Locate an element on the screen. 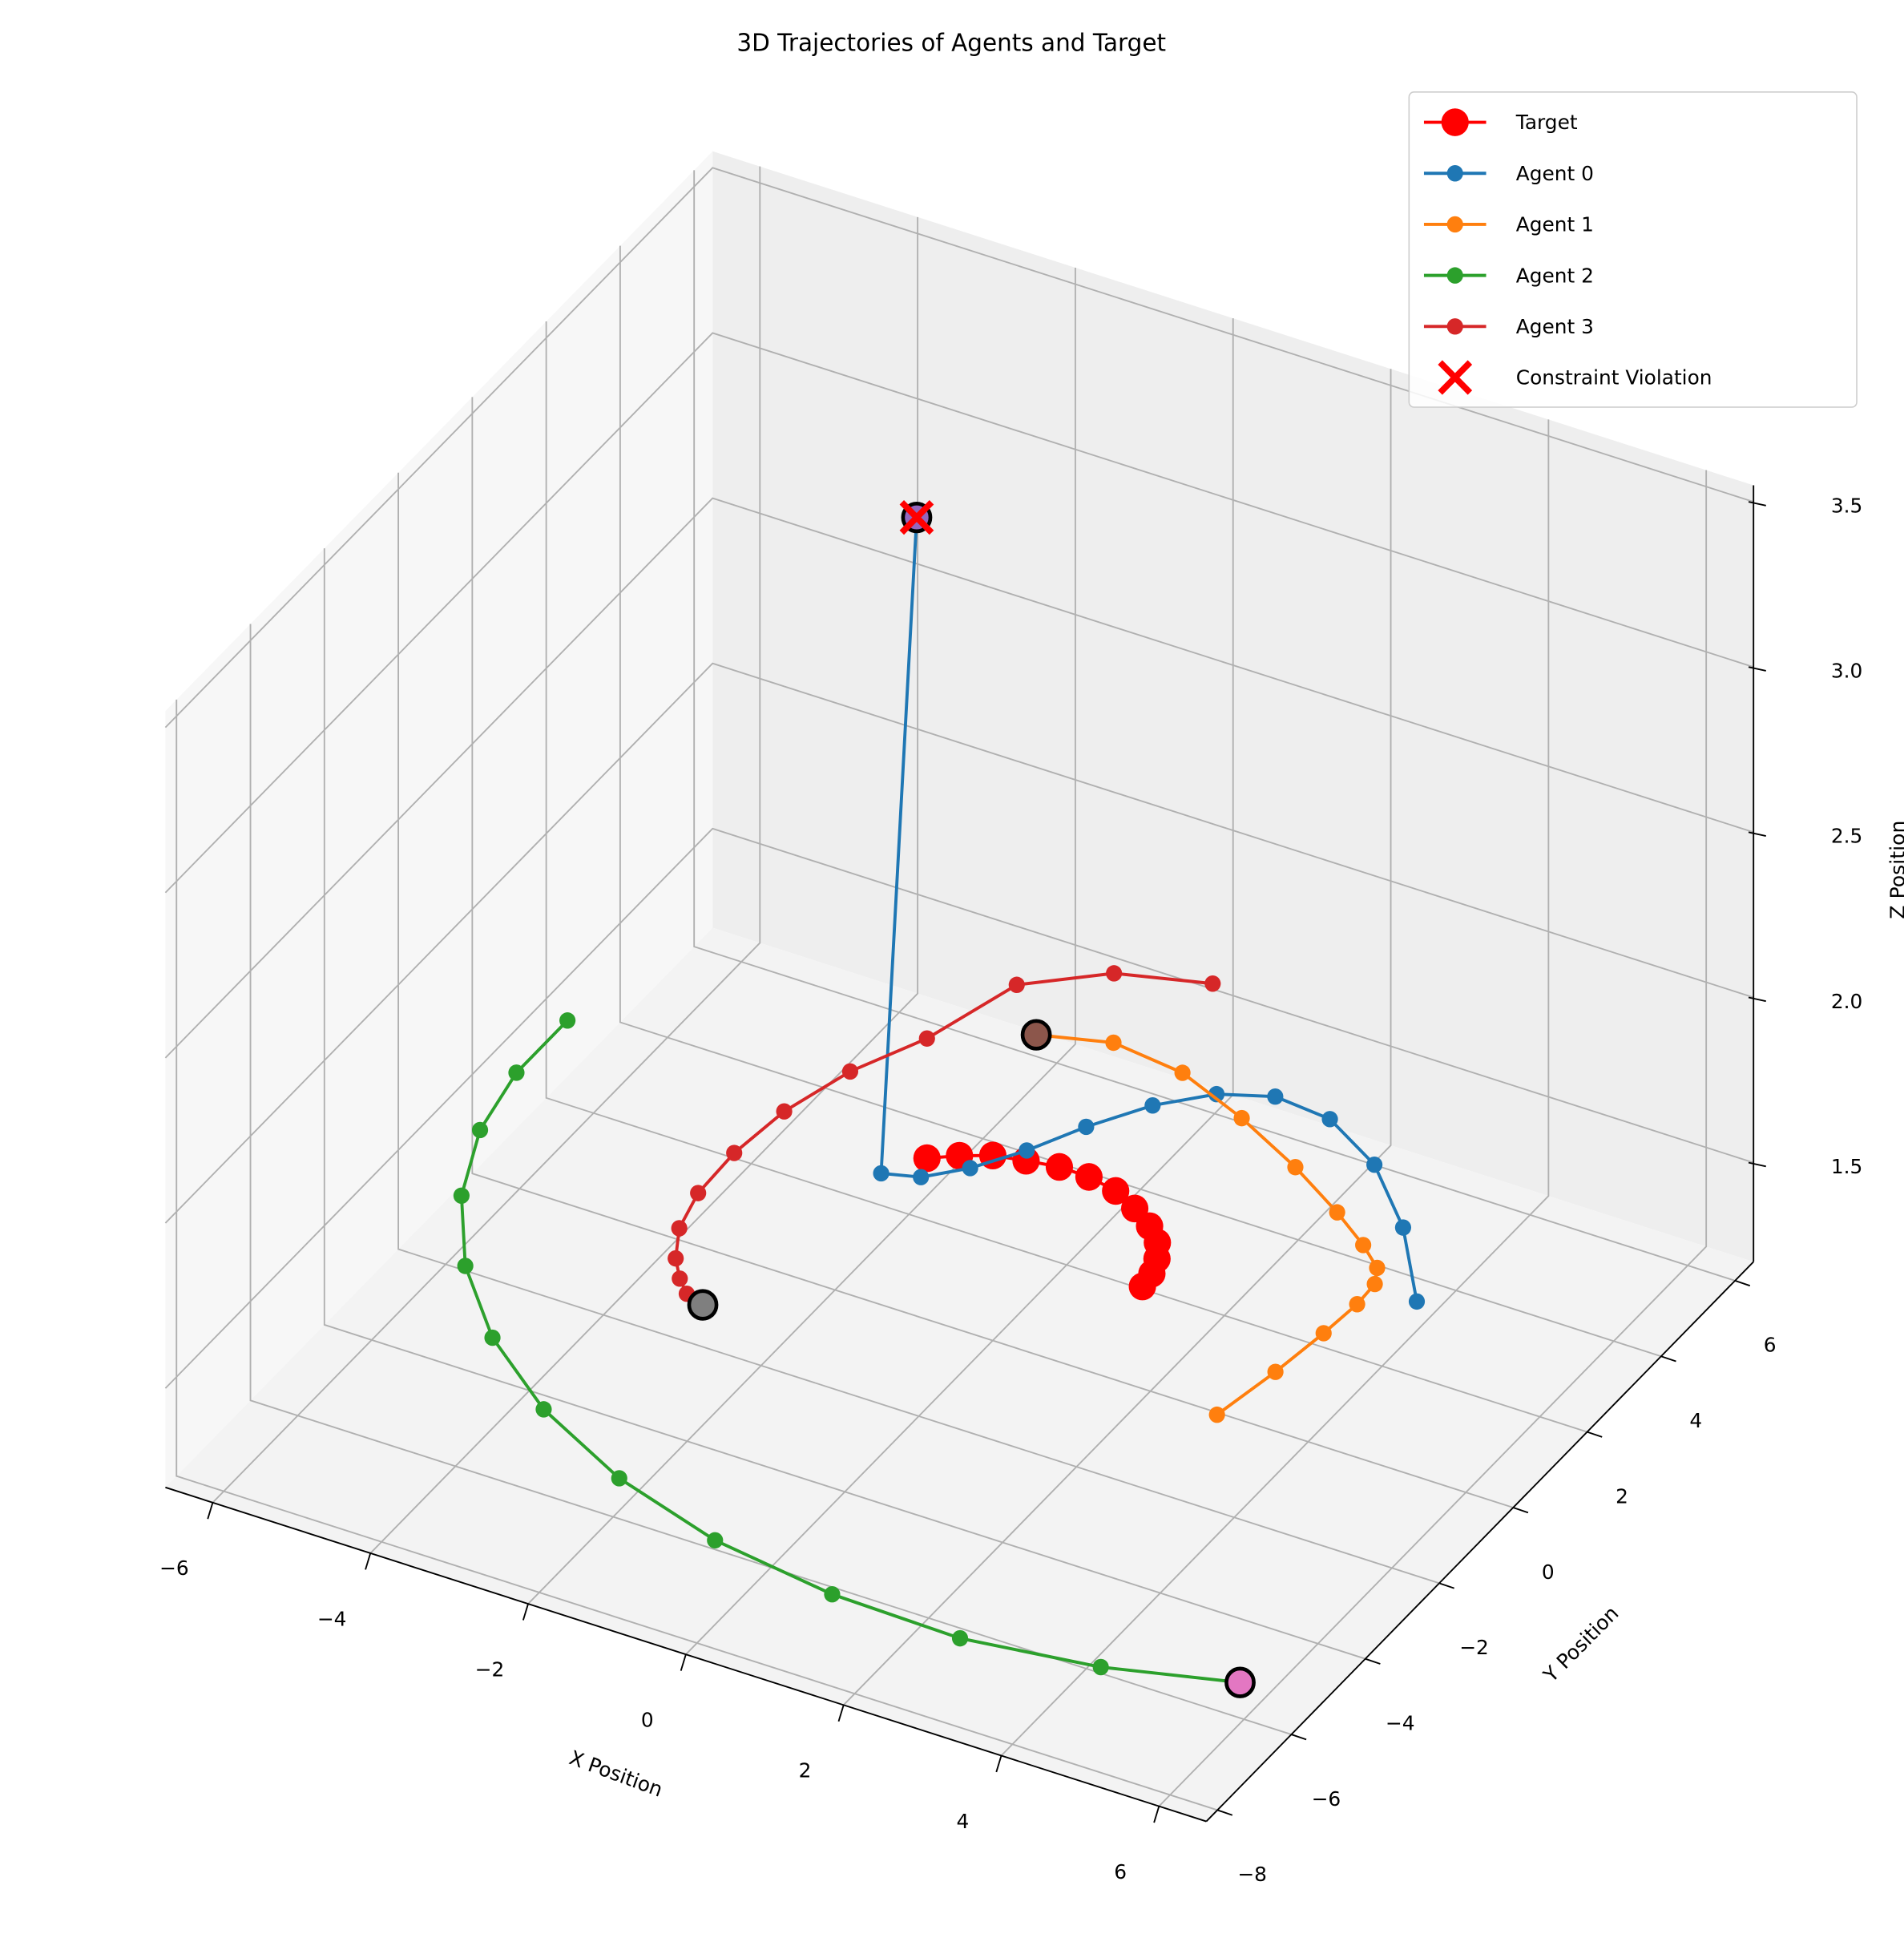 The height and width of the screenshot is (1950, 1904). y-tick-label: 4 is located at coordinates (1695, 1420).